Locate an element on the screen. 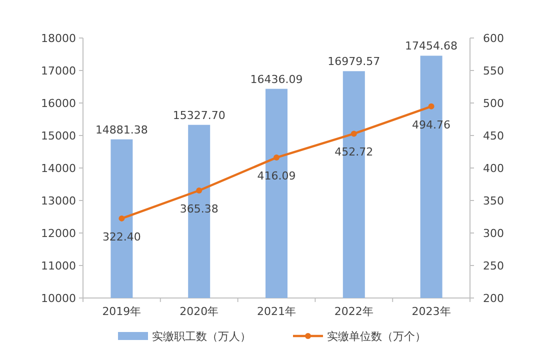 This screenshot has height=348, width=533. legend-label: 实缴职工数（万人） is located at coordinates (201, 336).